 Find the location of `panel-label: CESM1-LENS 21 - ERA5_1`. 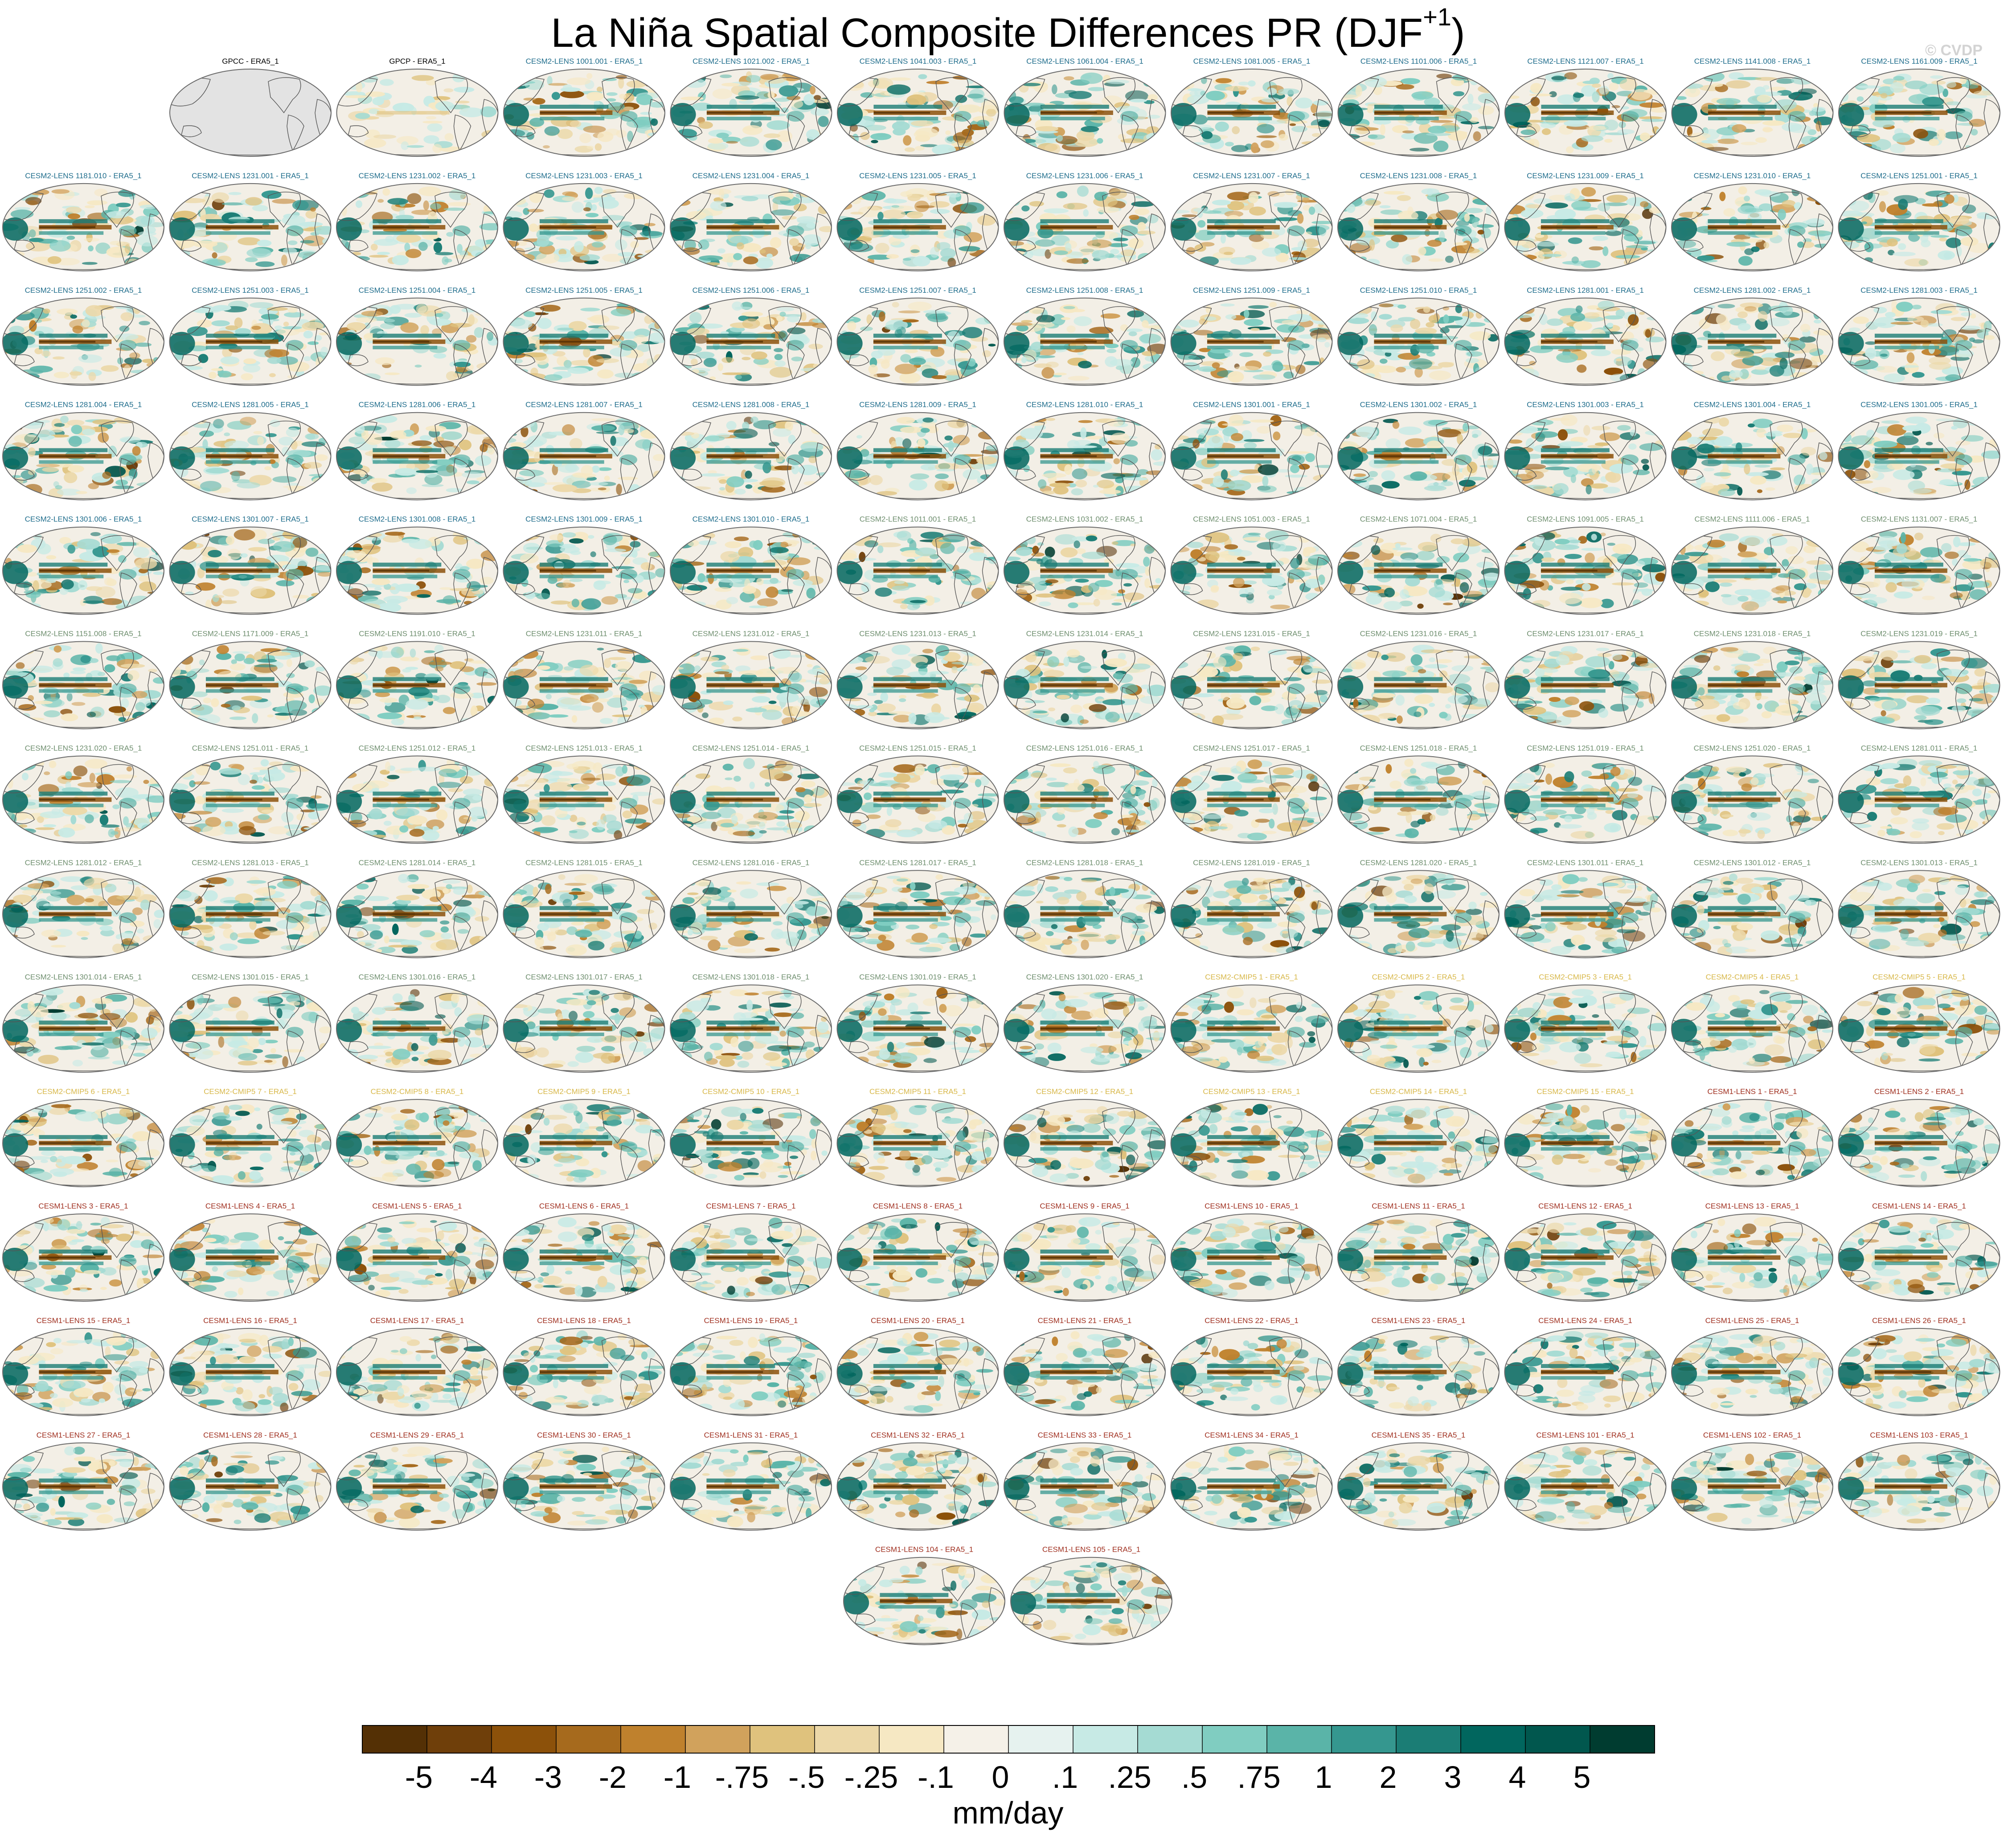

panel-label: CESM1-LENS 21 - ERA5_1 is located at coordinates (1085, 1320).